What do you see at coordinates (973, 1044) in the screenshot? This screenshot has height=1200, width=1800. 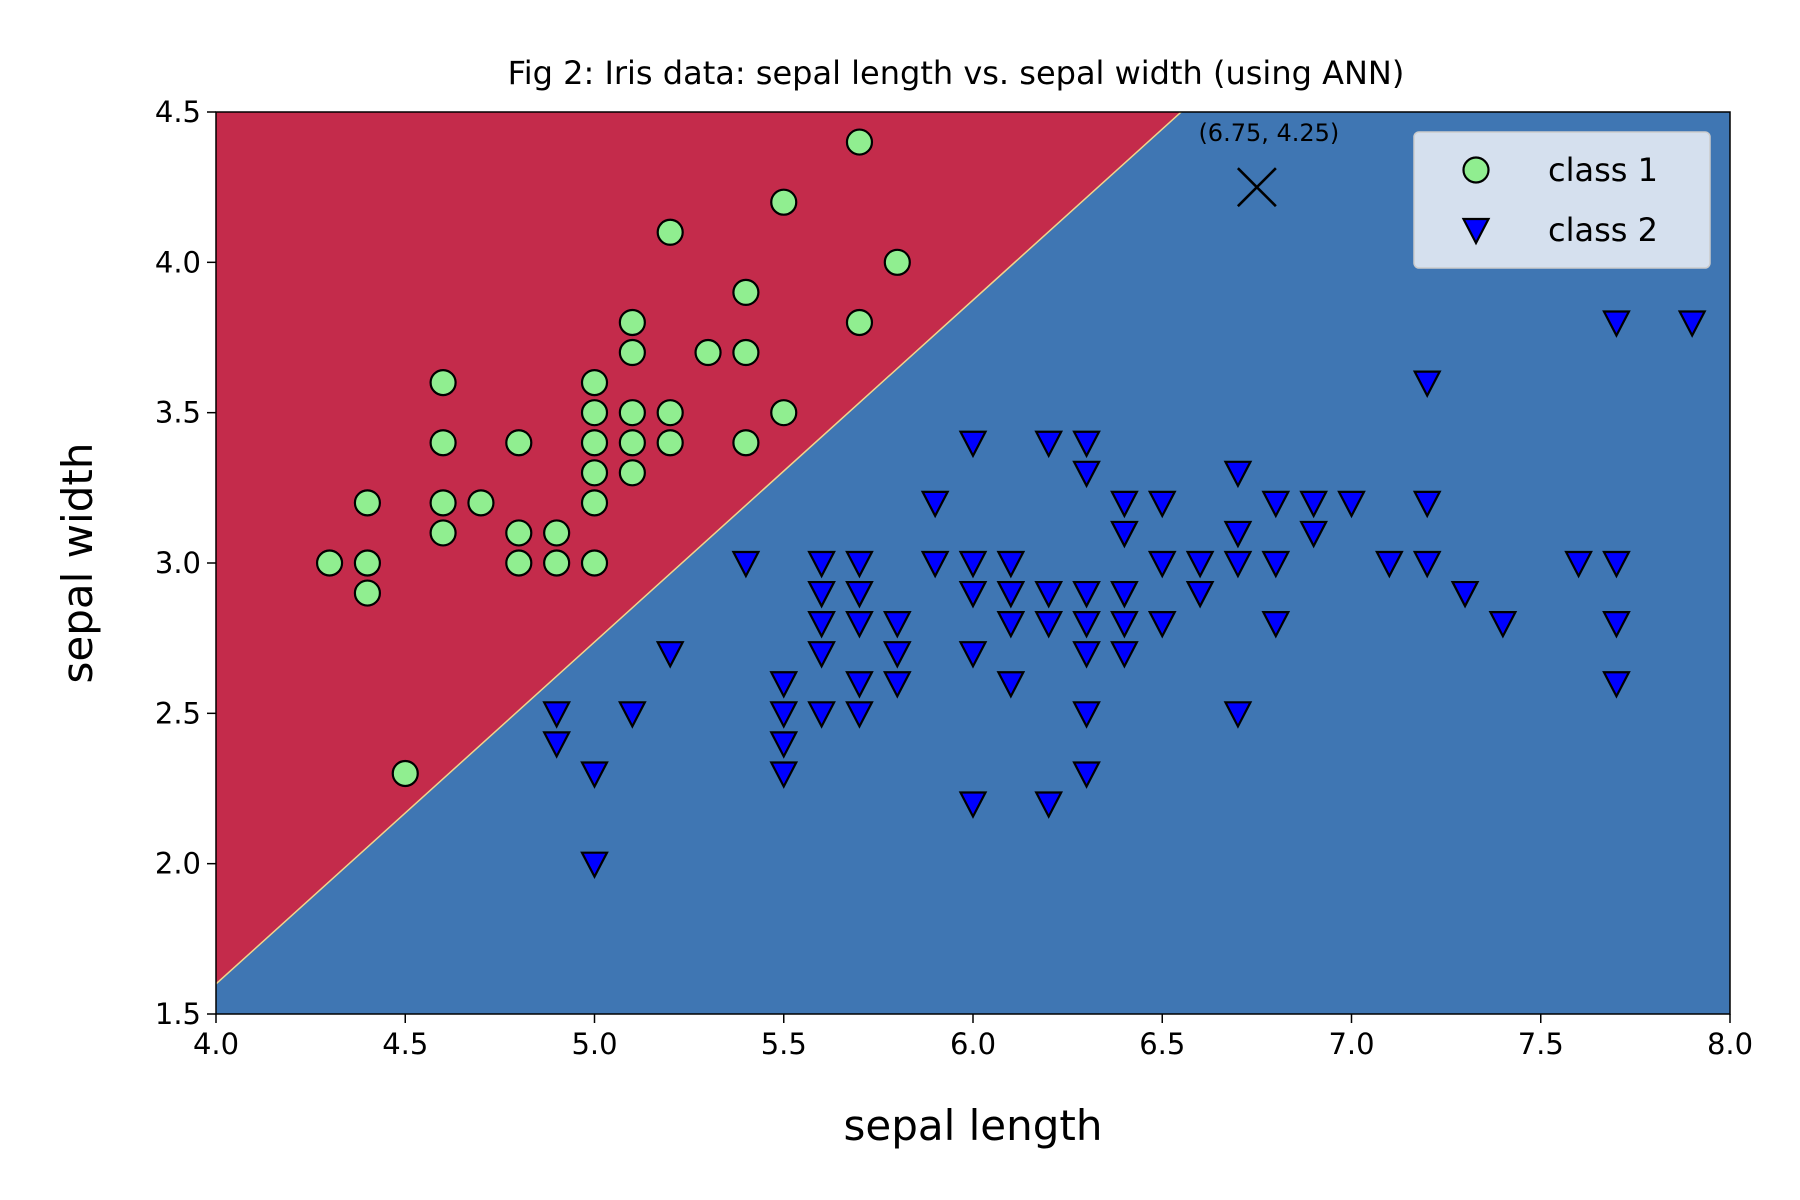 I see `x-tick-label: 6.0` at bounding box center [973, 1044].